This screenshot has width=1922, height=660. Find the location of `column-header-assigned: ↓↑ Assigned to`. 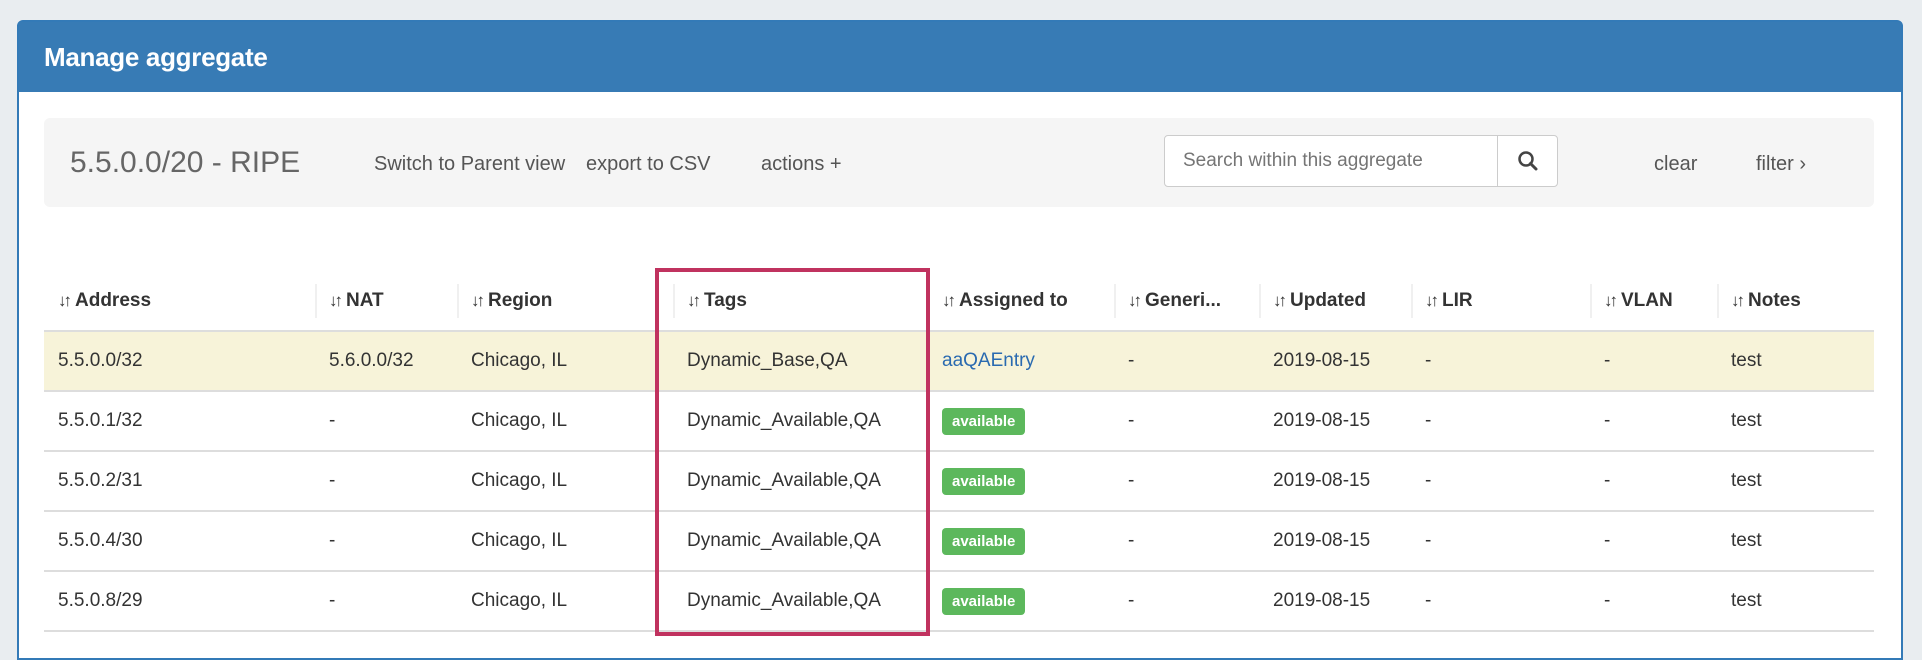

column-header-assigned: ↓↑ Assigned to is located at coordinates (1021, 302).